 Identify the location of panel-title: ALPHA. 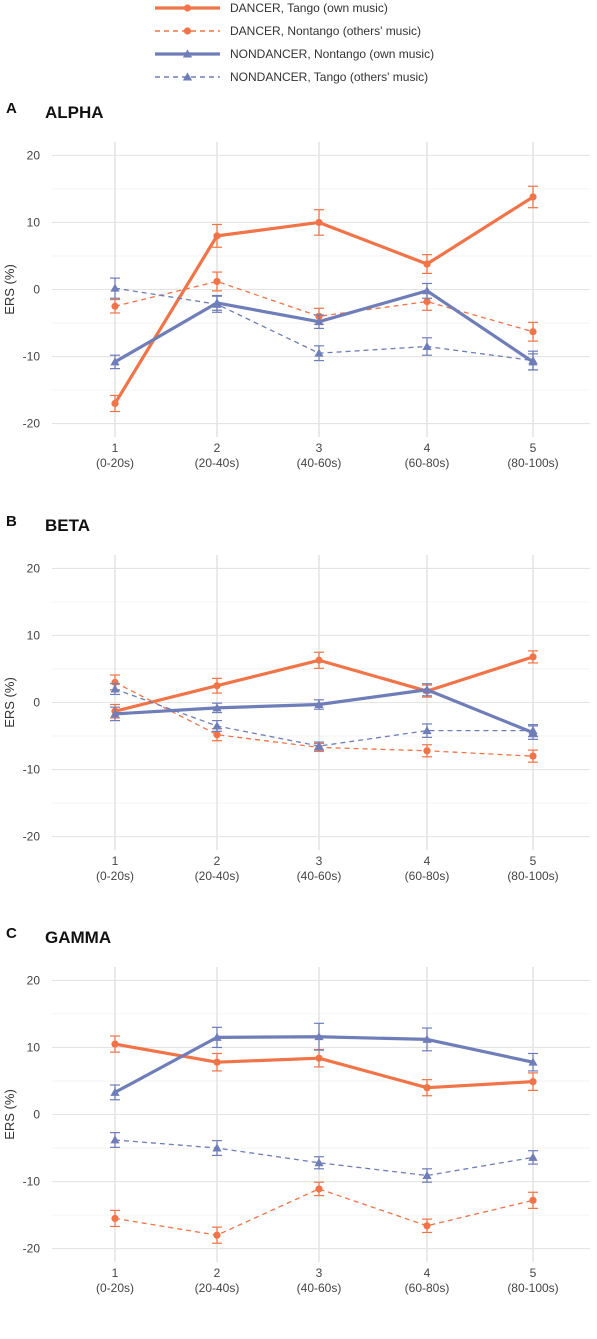
(74, 112).